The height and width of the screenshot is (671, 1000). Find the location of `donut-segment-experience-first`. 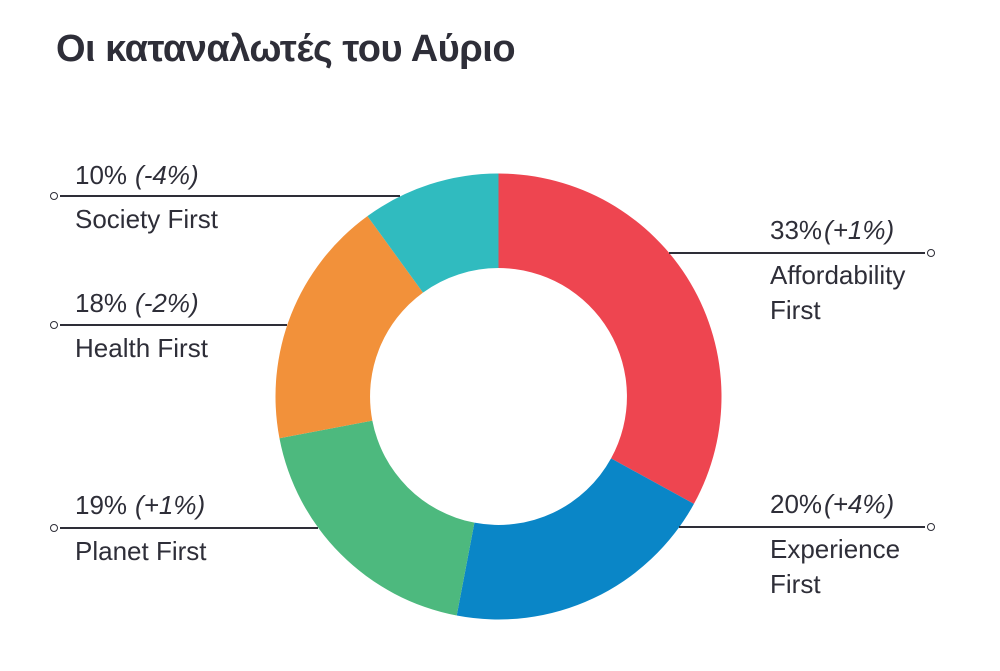

donut-segment-experience-first is located at coordinates (575, 539).